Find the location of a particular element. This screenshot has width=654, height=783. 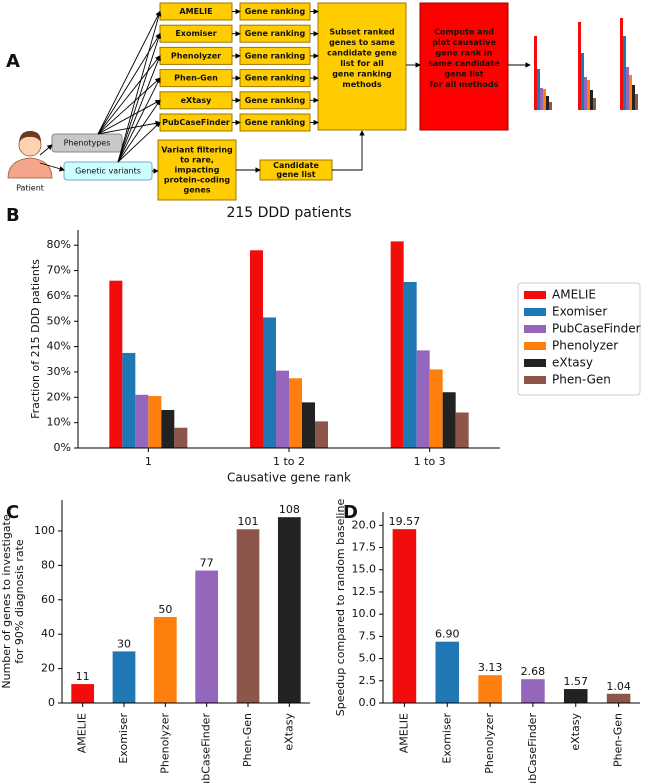

x-tick-label: Phenolyzer is located at coordinates (489, 743).